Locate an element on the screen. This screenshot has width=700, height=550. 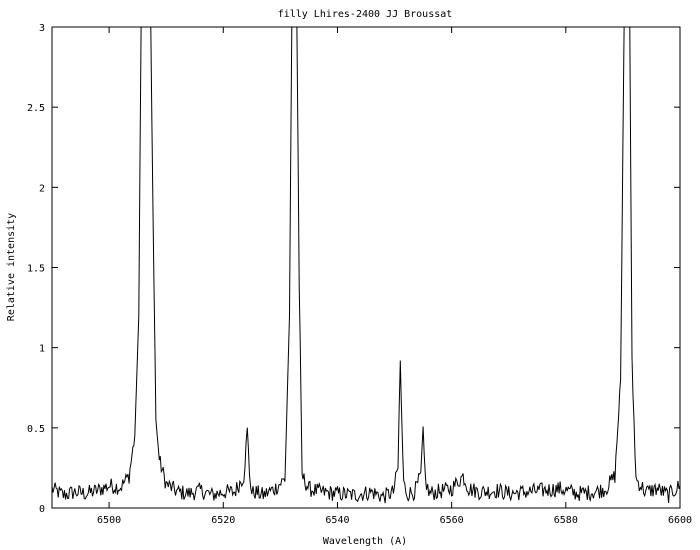
y-tick-label: 0.5 is located at coordinates (36, 429).